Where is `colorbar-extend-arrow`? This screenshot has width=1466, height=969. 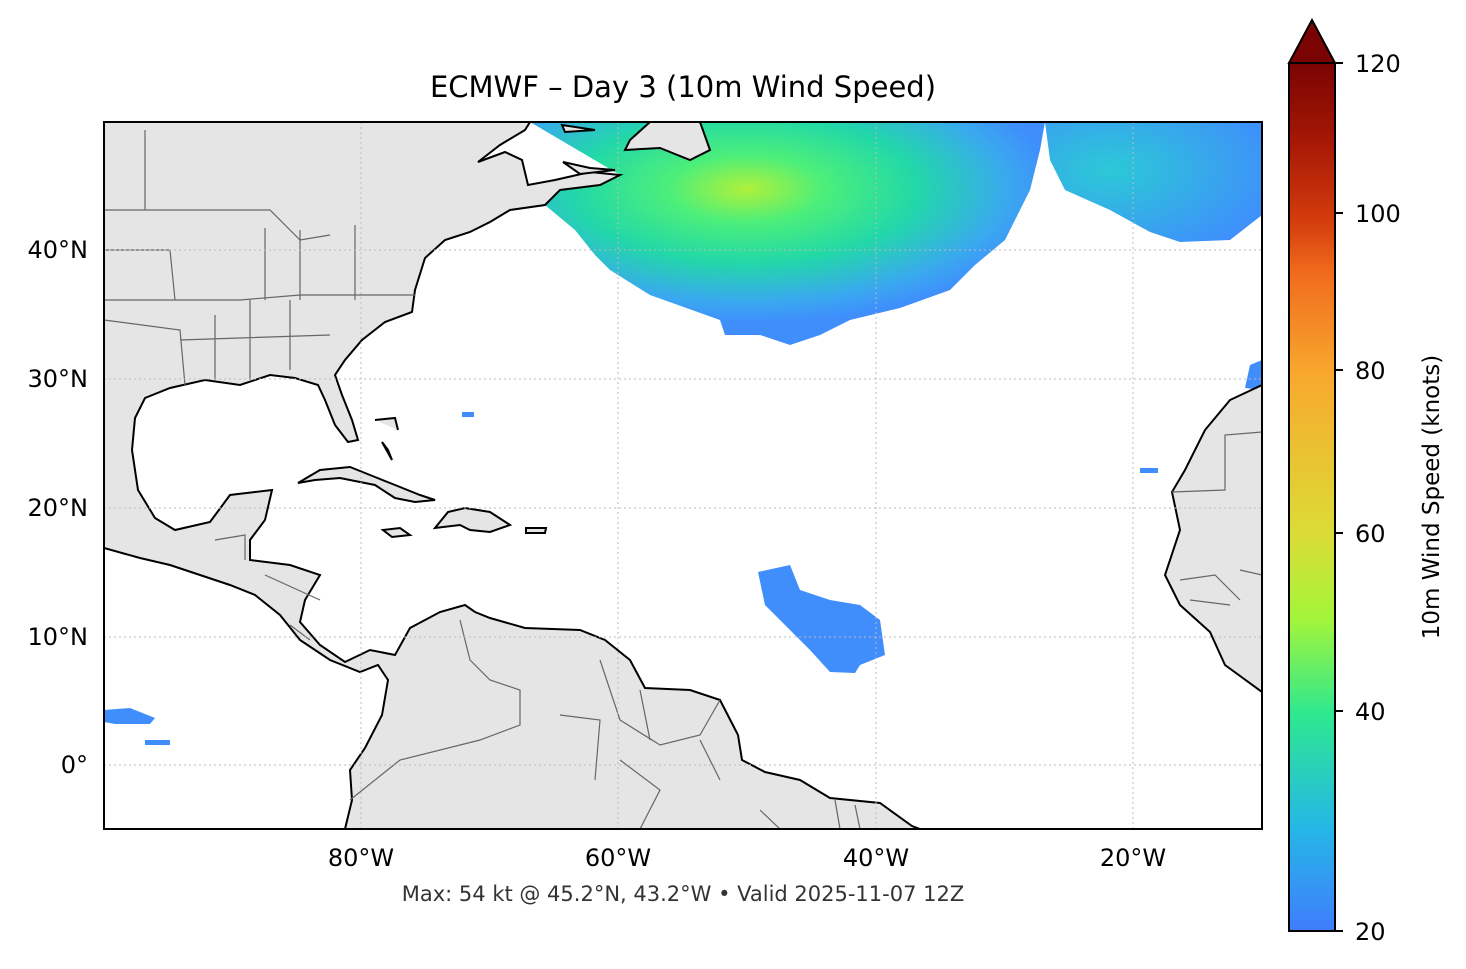 colorbar-extend-arrow is located at coordinates (1312, 40).